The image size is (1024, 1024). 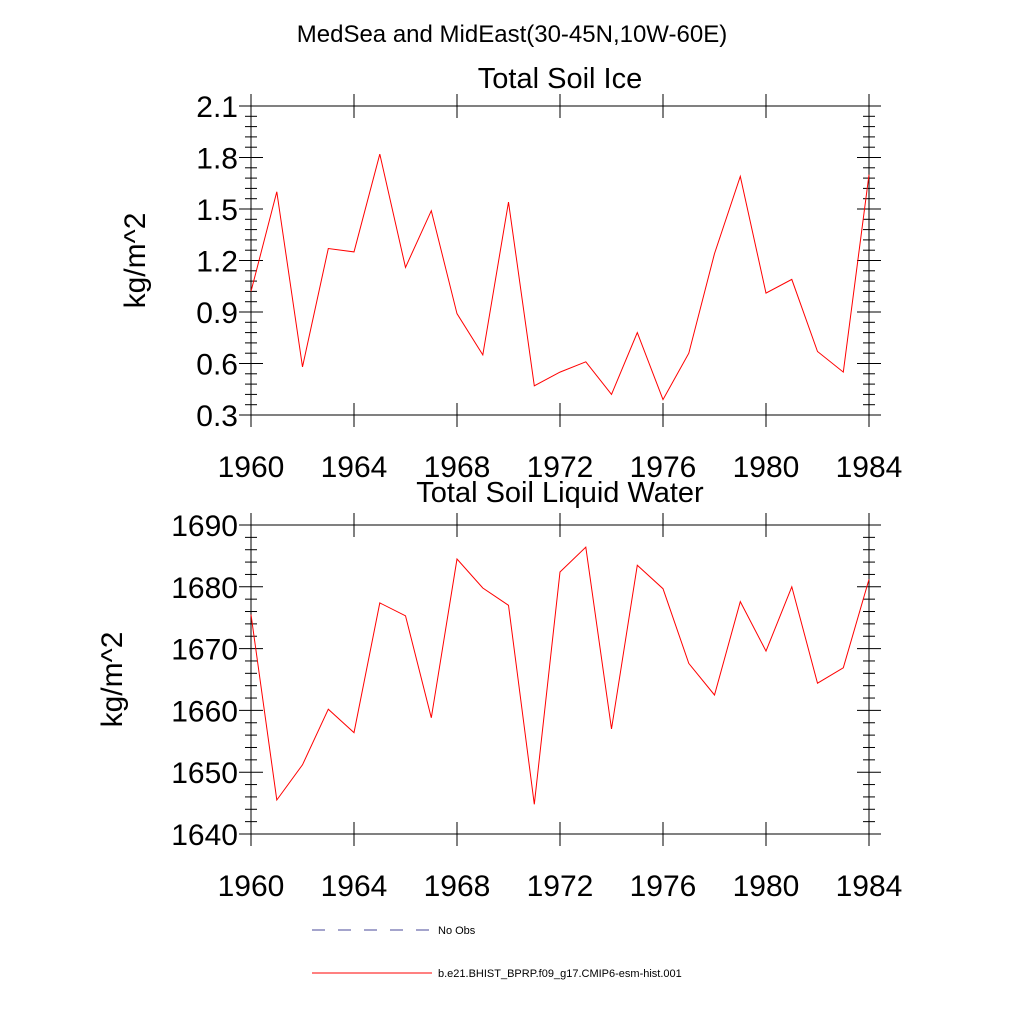 What do you see at coordinates (217, 159) in the screenshot?
I see `y-tick-label: 1.8` at bounding box center [217, 159].